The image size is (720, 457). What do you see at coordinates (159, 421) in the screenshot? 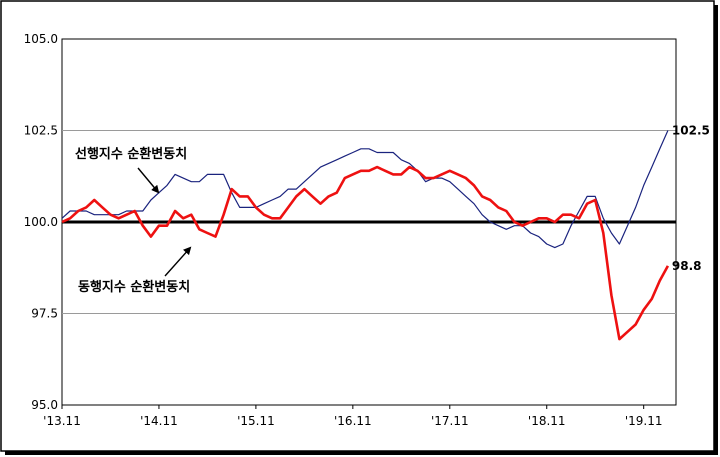
I see `x-tick-label: '14.11` at bounding box center [159, 421].